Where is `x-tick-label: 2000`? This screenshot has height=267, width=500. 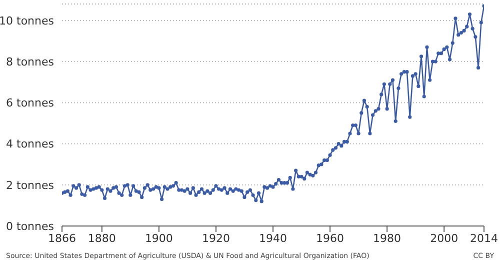 x-tick-label: 2000 is located at coordinates (444, 238).